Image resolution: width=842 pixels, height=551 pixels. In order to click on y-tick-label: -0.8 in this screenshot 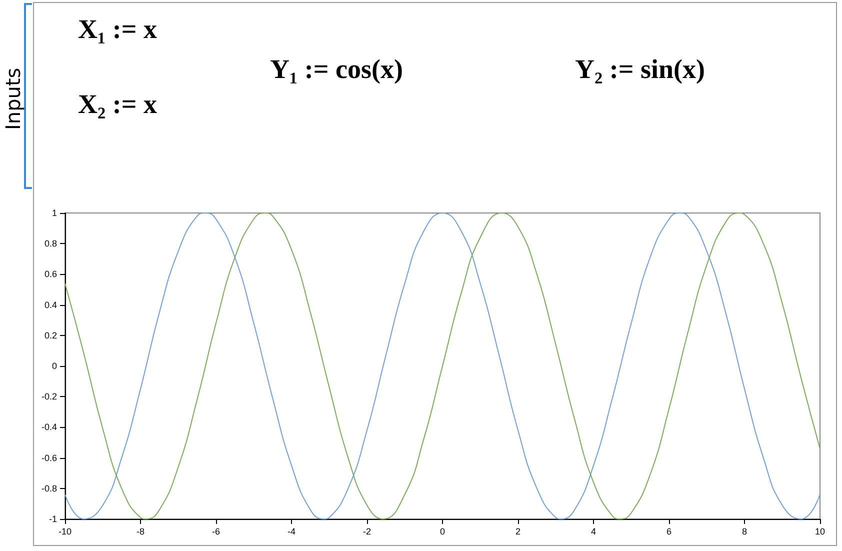, I will do `click(49, 488)`.